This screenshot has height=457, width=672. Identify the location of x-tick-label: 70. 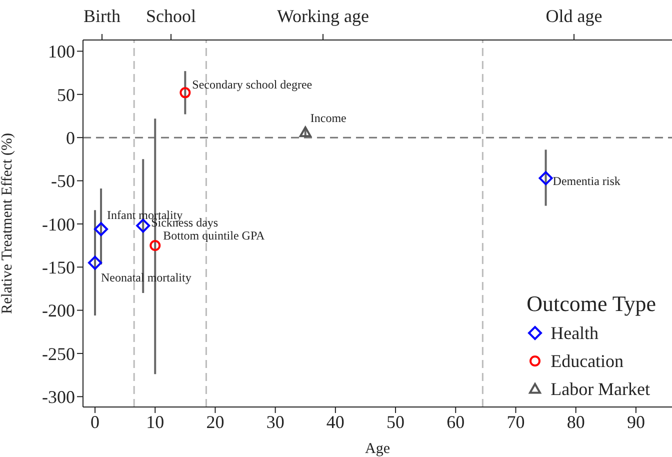
(515, 422).